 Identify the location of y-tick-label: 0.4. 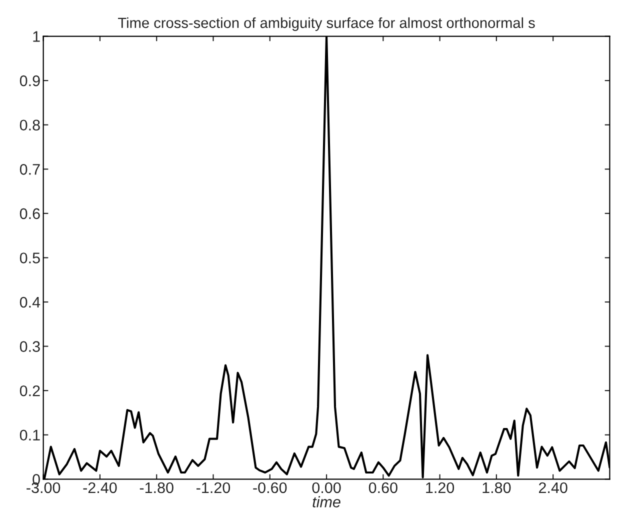
(30, 302).